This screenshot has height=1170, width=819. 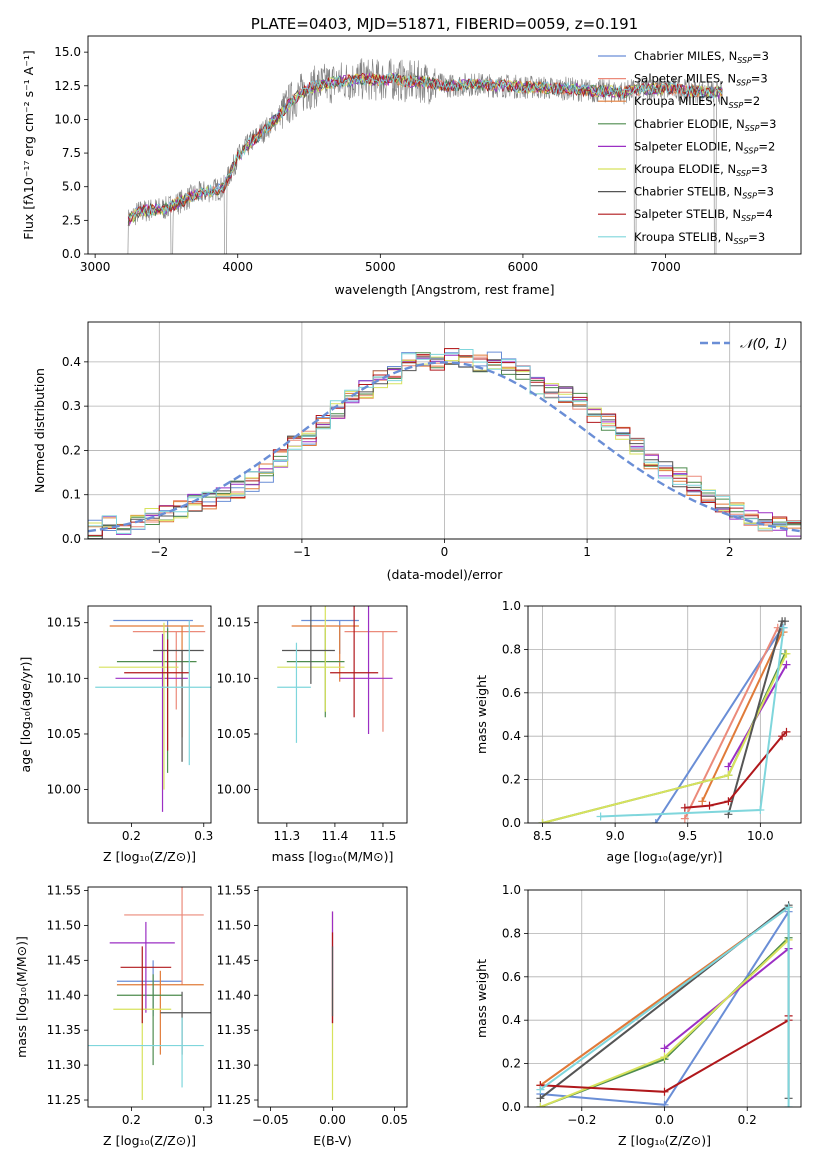 What do you see at coordinates (71, 153) in the screenshot?
I see `y-tick-label: 7.5` at bounding box center [71, 153].